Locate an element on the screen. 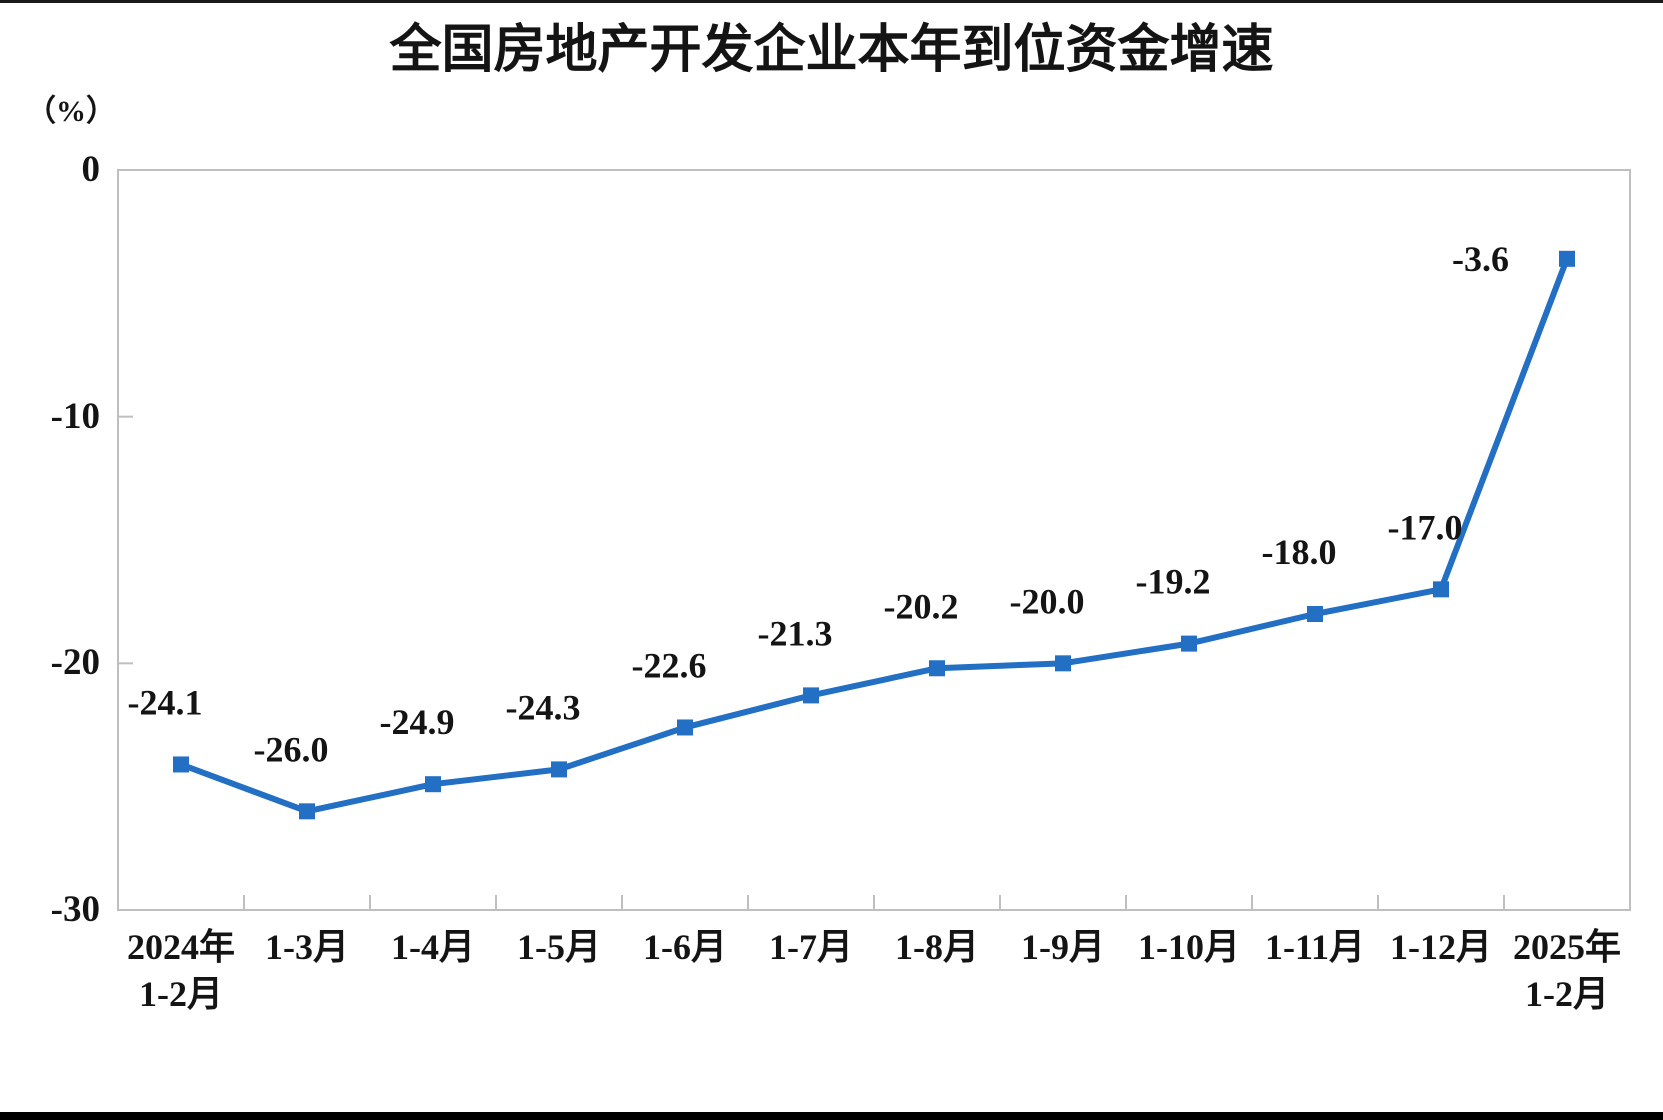  data-point-label: -21.3 is located at coordinates (795, 633).